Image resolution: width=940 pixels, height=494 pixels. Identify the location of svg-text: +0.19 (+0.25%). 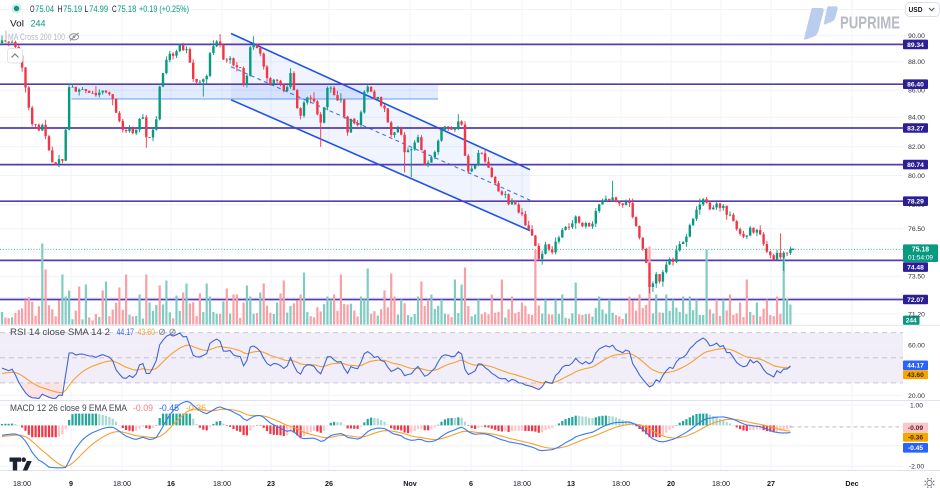
(164, 9).